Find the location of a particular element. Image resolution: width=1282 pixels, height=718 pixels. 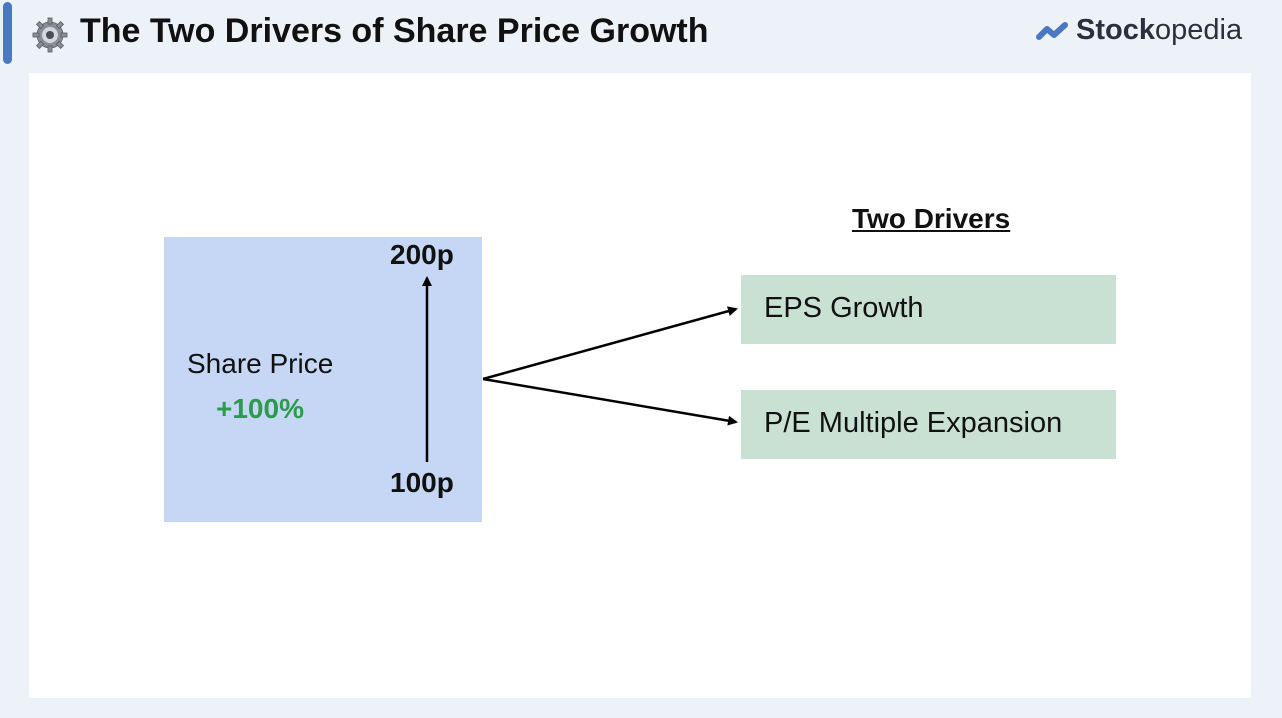

arrow-to-eps is located at coordinates (610, 343).